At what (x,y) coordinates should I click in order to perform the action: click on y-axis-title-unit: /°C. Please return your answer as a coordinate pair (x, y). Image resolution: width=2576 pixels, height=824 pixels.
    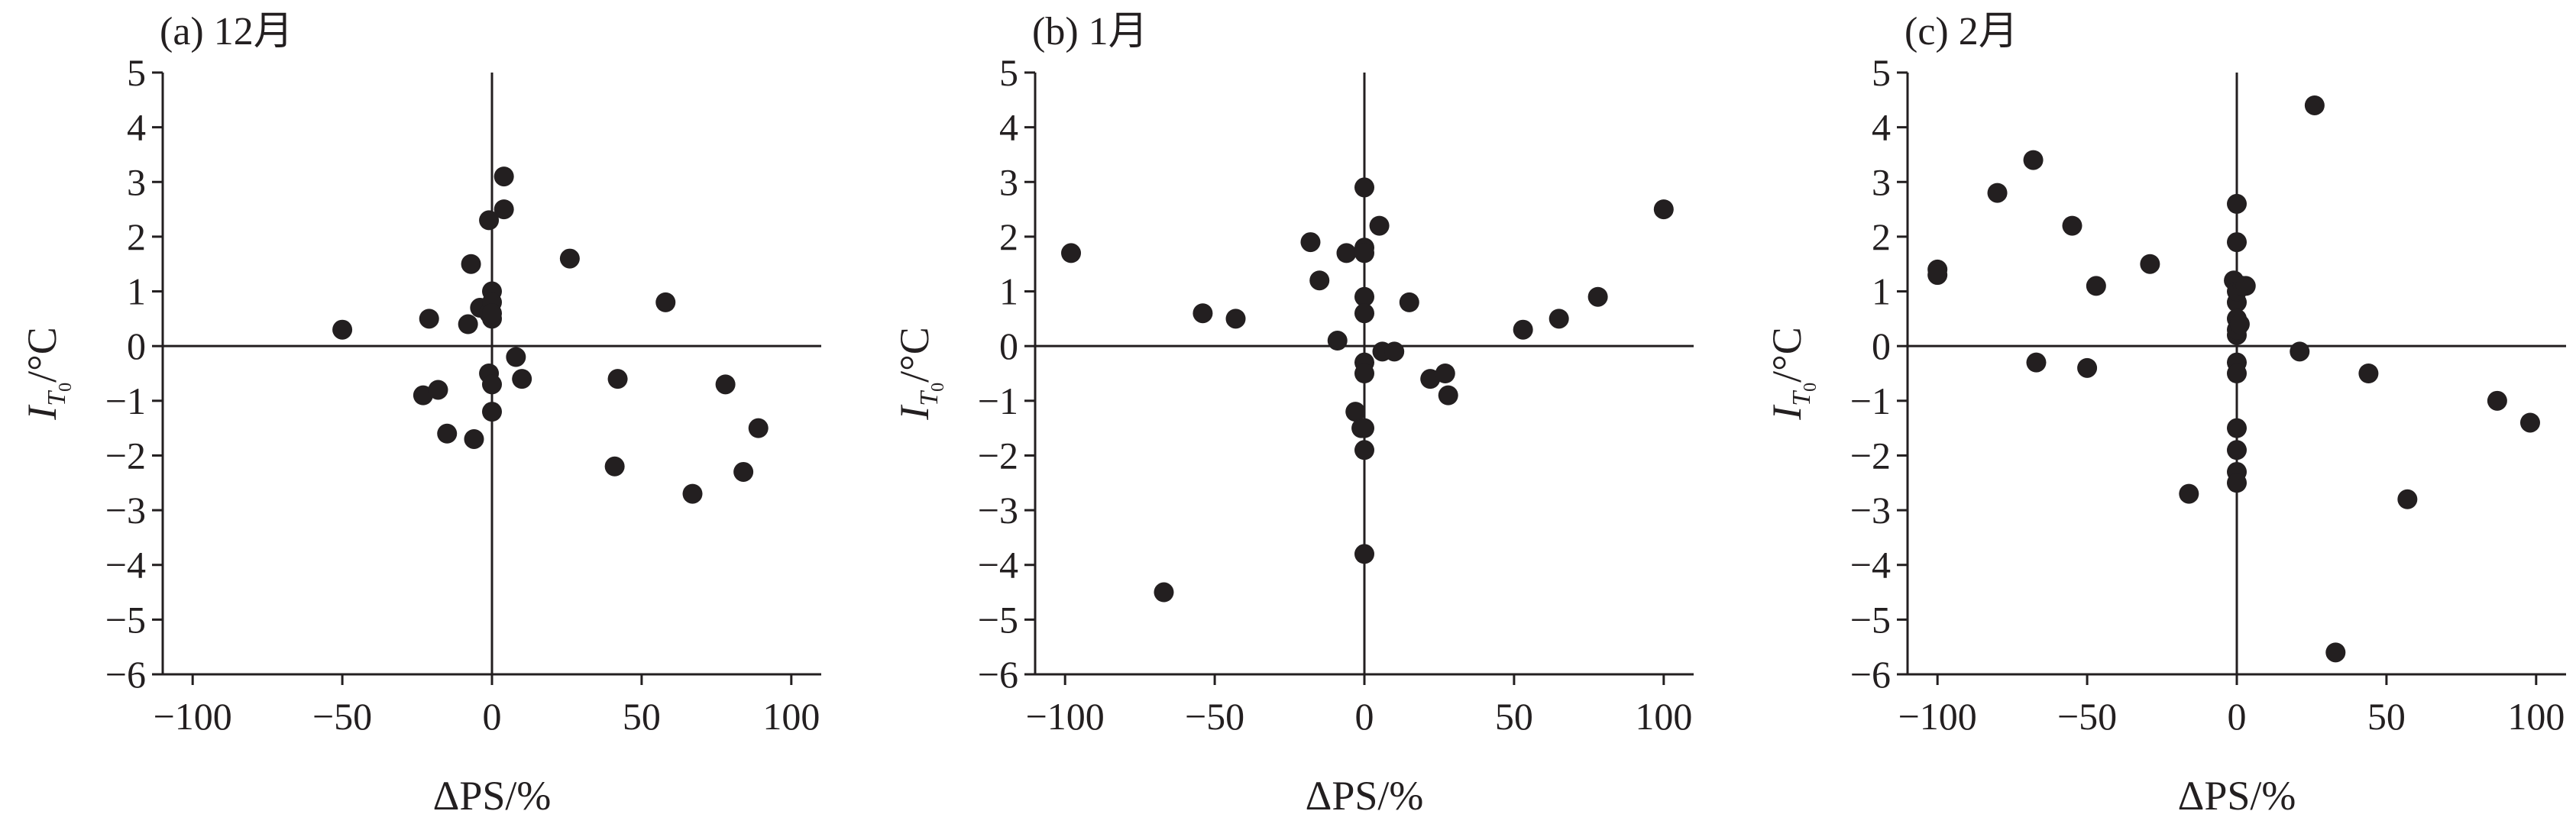
    Looking at the image, I should click on (42, 355).